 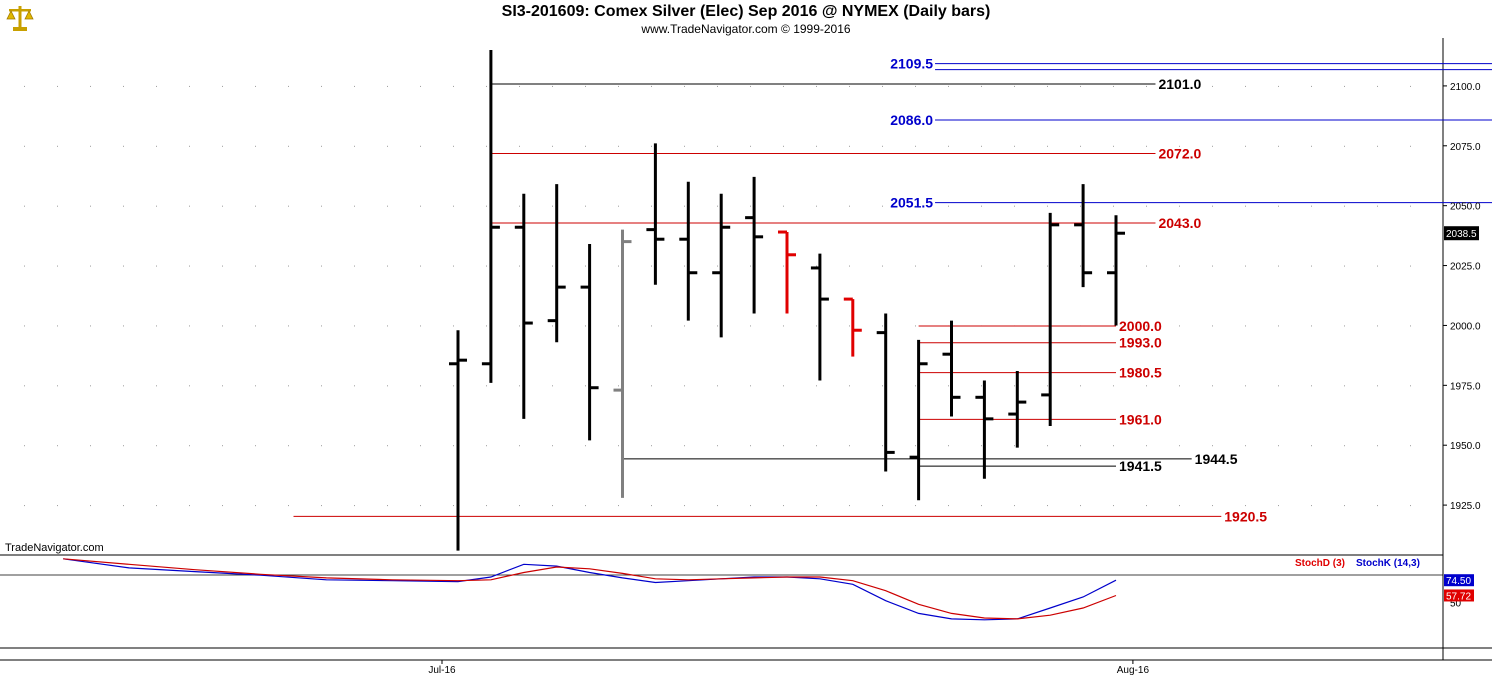 I want to click on stoch-d-value: 57.72, so click(x=1458, y=596).